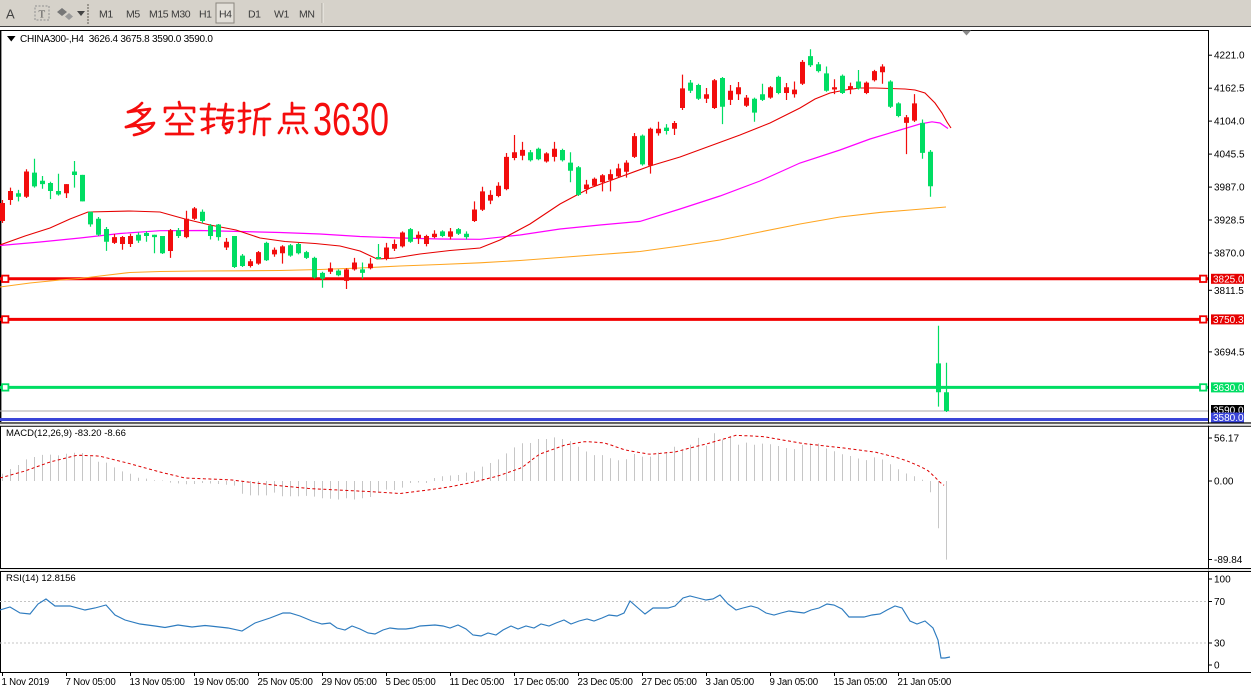 This screenshot has height=700, width=1251. Describe the element at coordinates (41, 578) in the screenshot. I see `svg-text: RSI(14) 12.8156` at that location.